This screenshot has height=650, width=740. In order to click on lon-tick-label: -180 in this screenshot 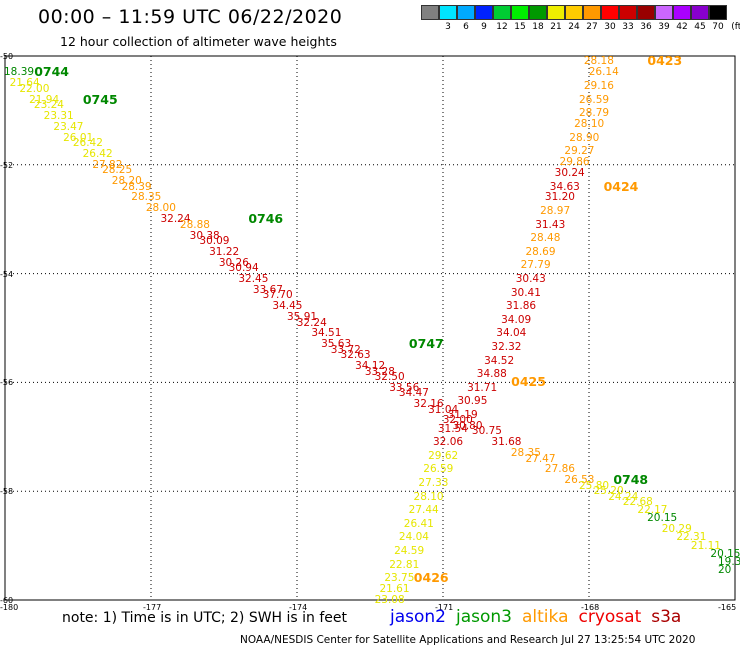, I will do `click(9, 607)`.